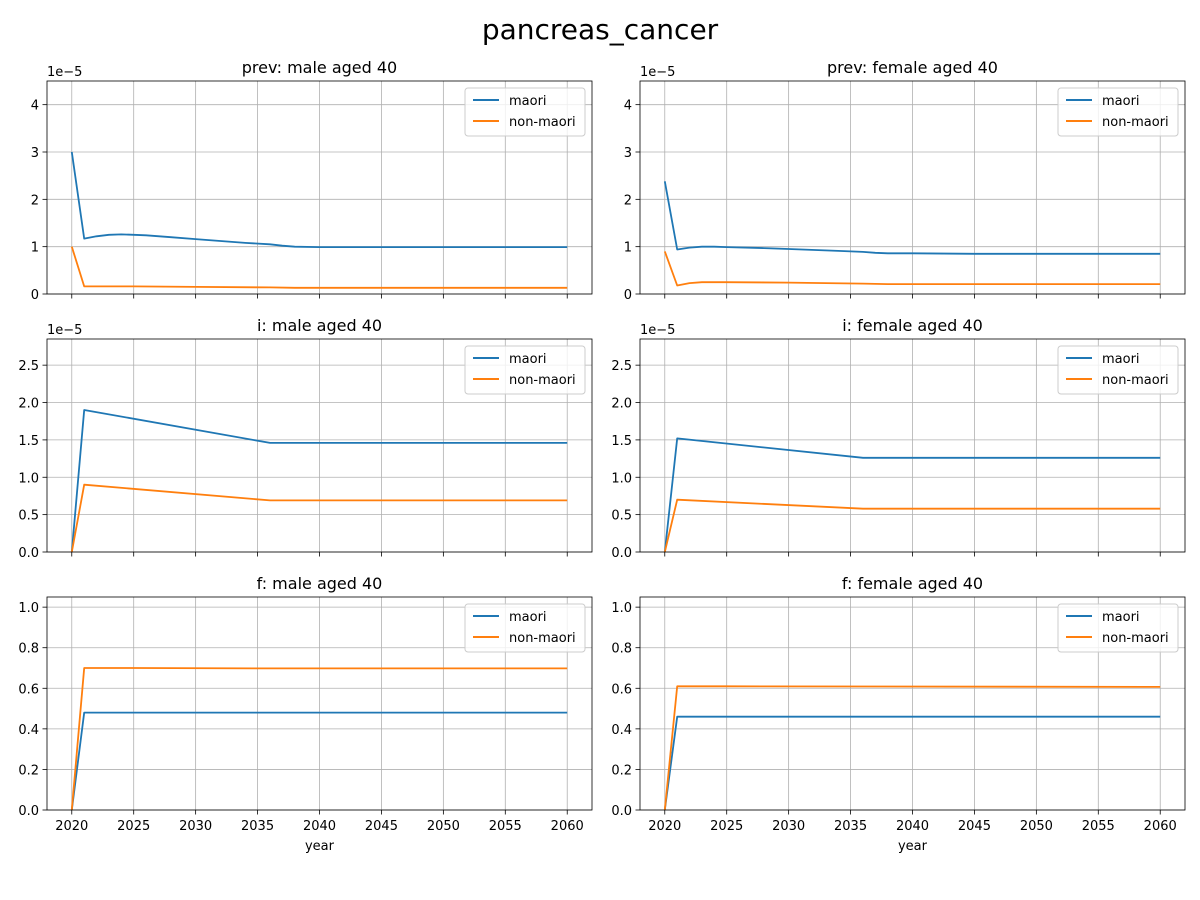 The width and height of the screenshot is (1200, 900). What do you see at coordinates (28, 730) in the screenshot?
I see `y-tick-label: 0.4` at bounding box center [28, 730].